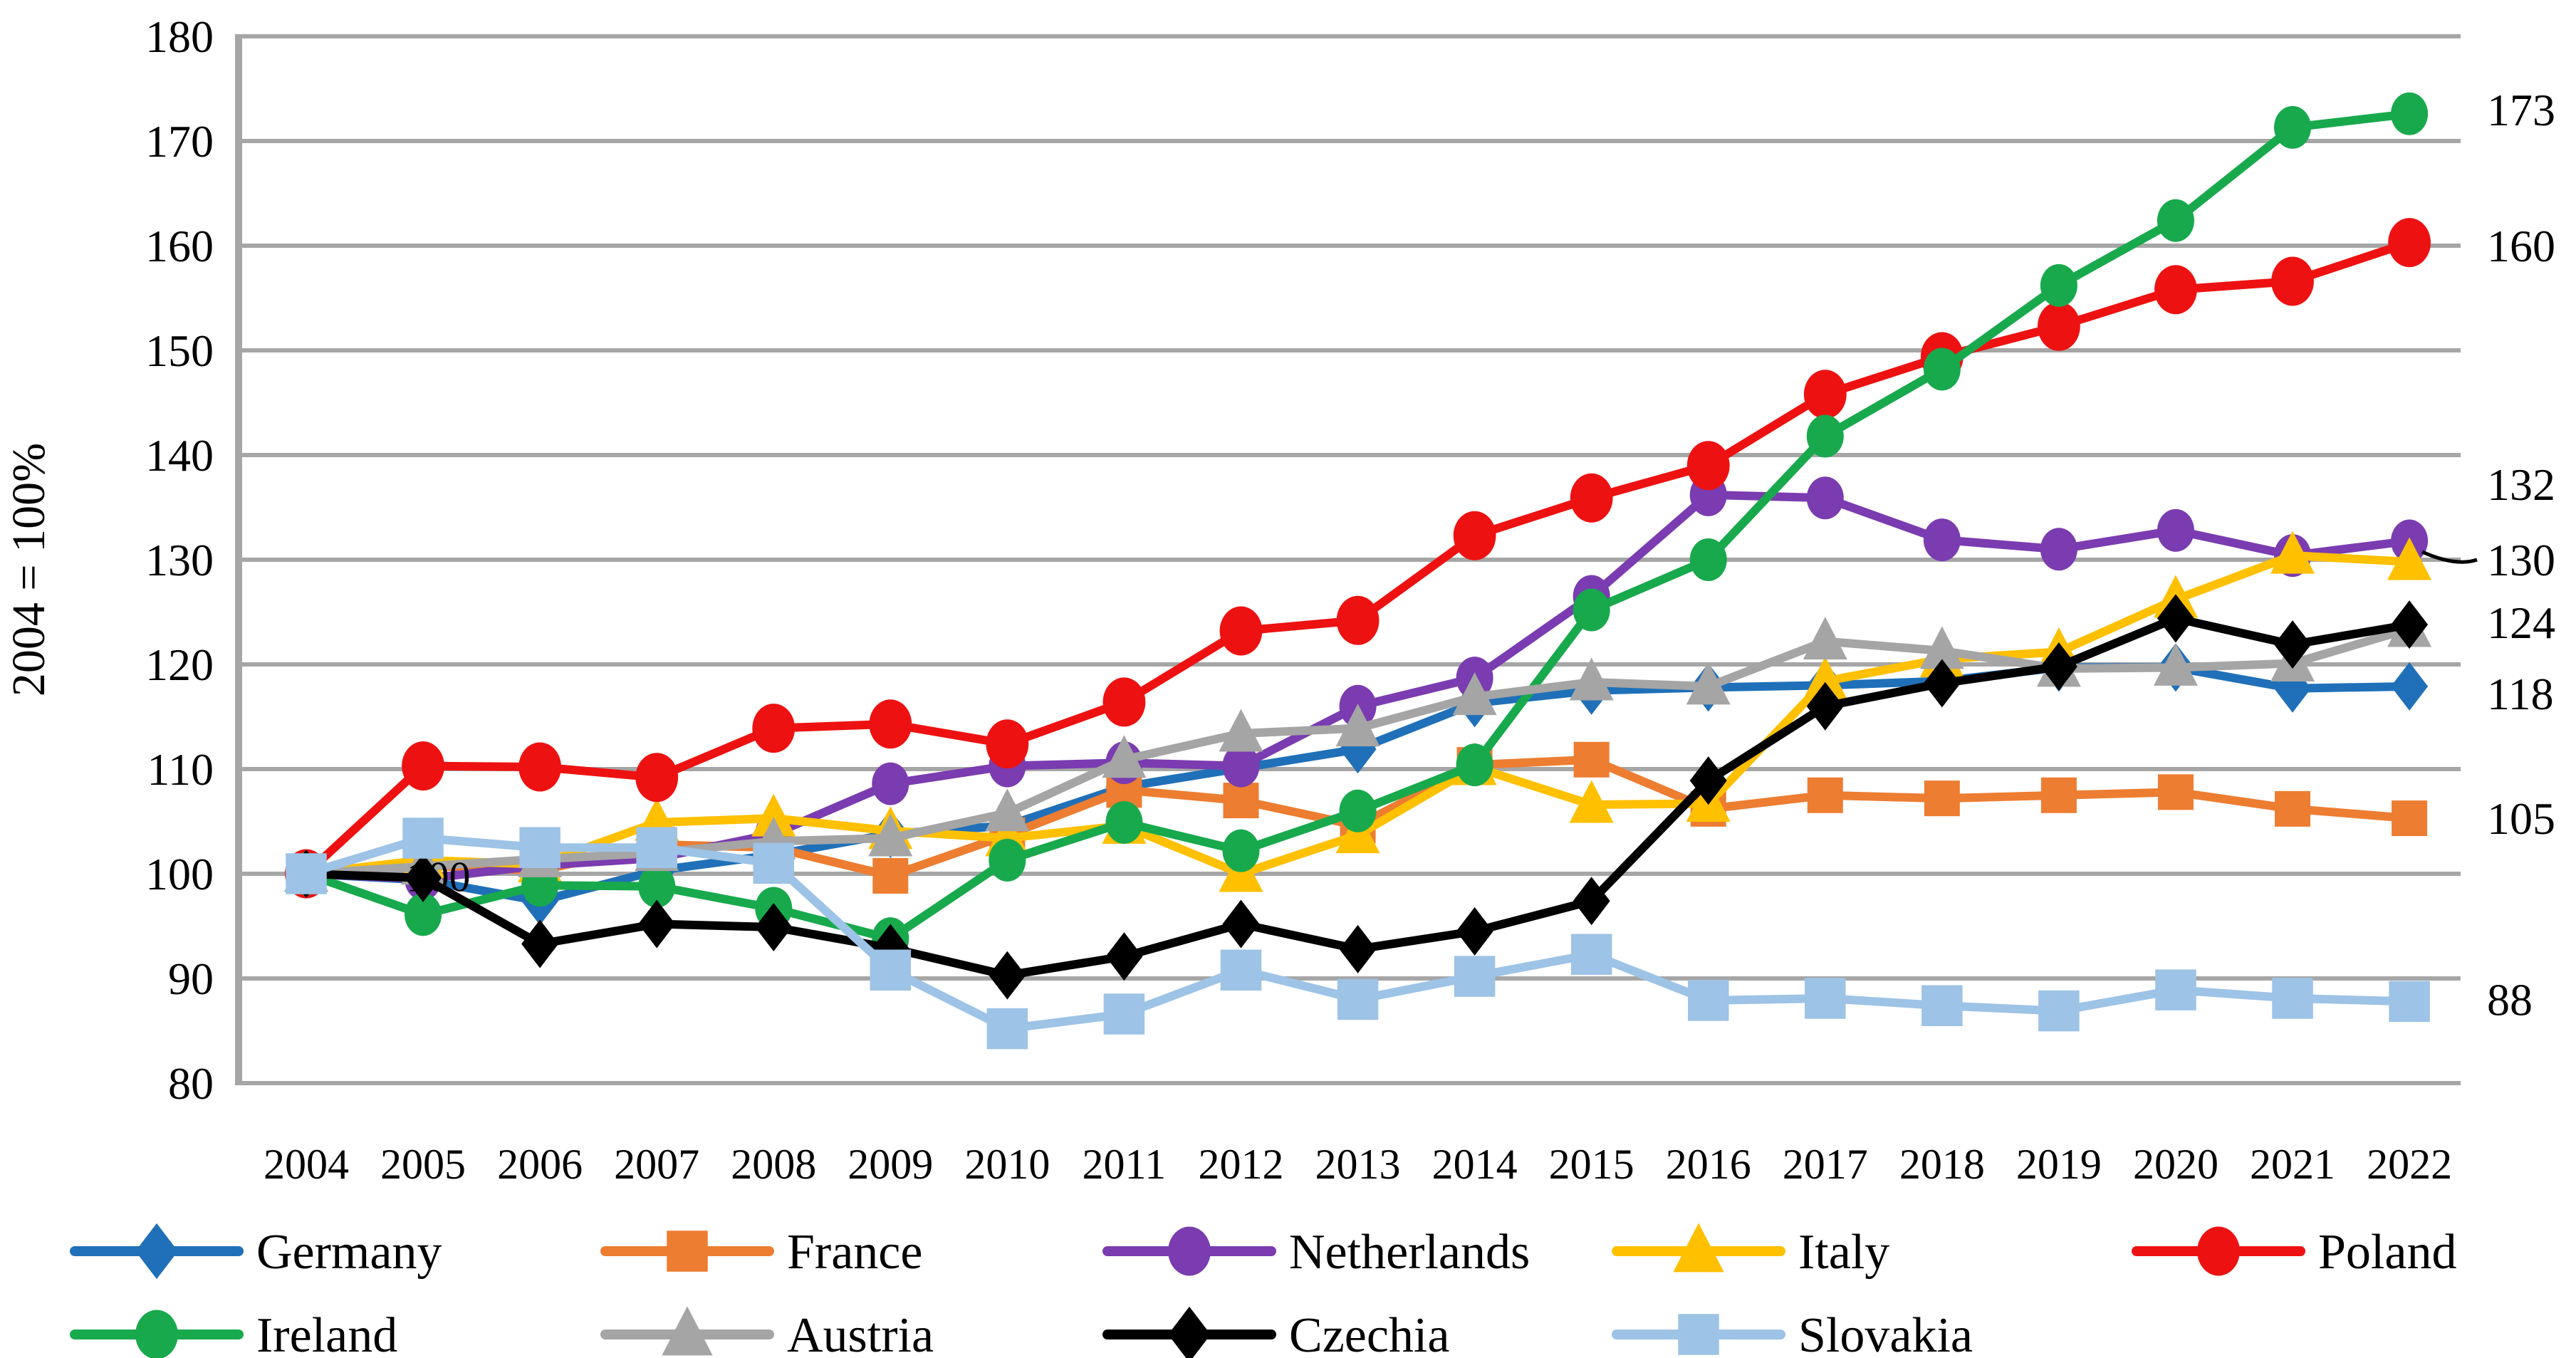  I want to click on legend-item-austria: Austria, so click(767, 1332).